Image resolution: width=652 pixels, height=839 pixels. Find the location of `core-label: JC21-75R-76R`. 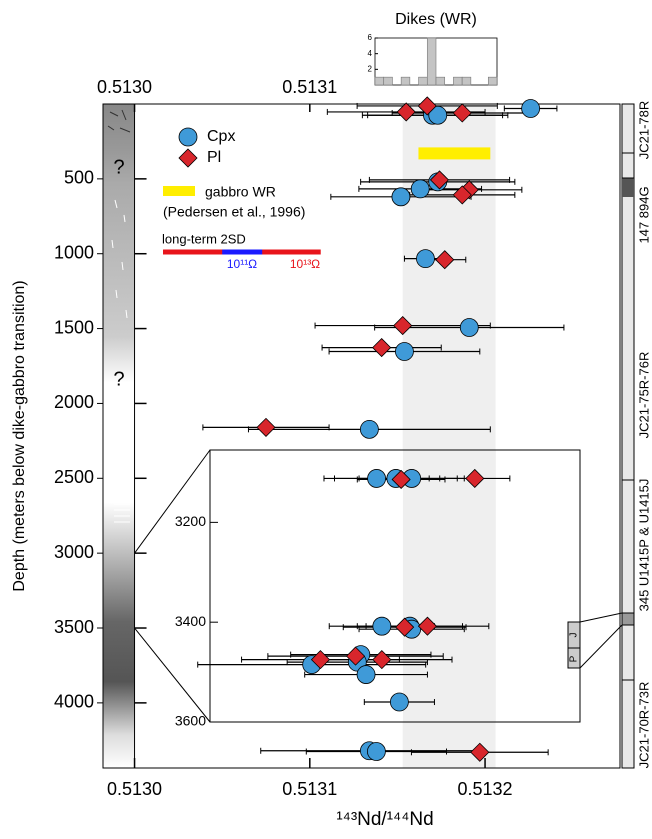

core-label: JC21-75R-76R is located at coordinates (643, 395).